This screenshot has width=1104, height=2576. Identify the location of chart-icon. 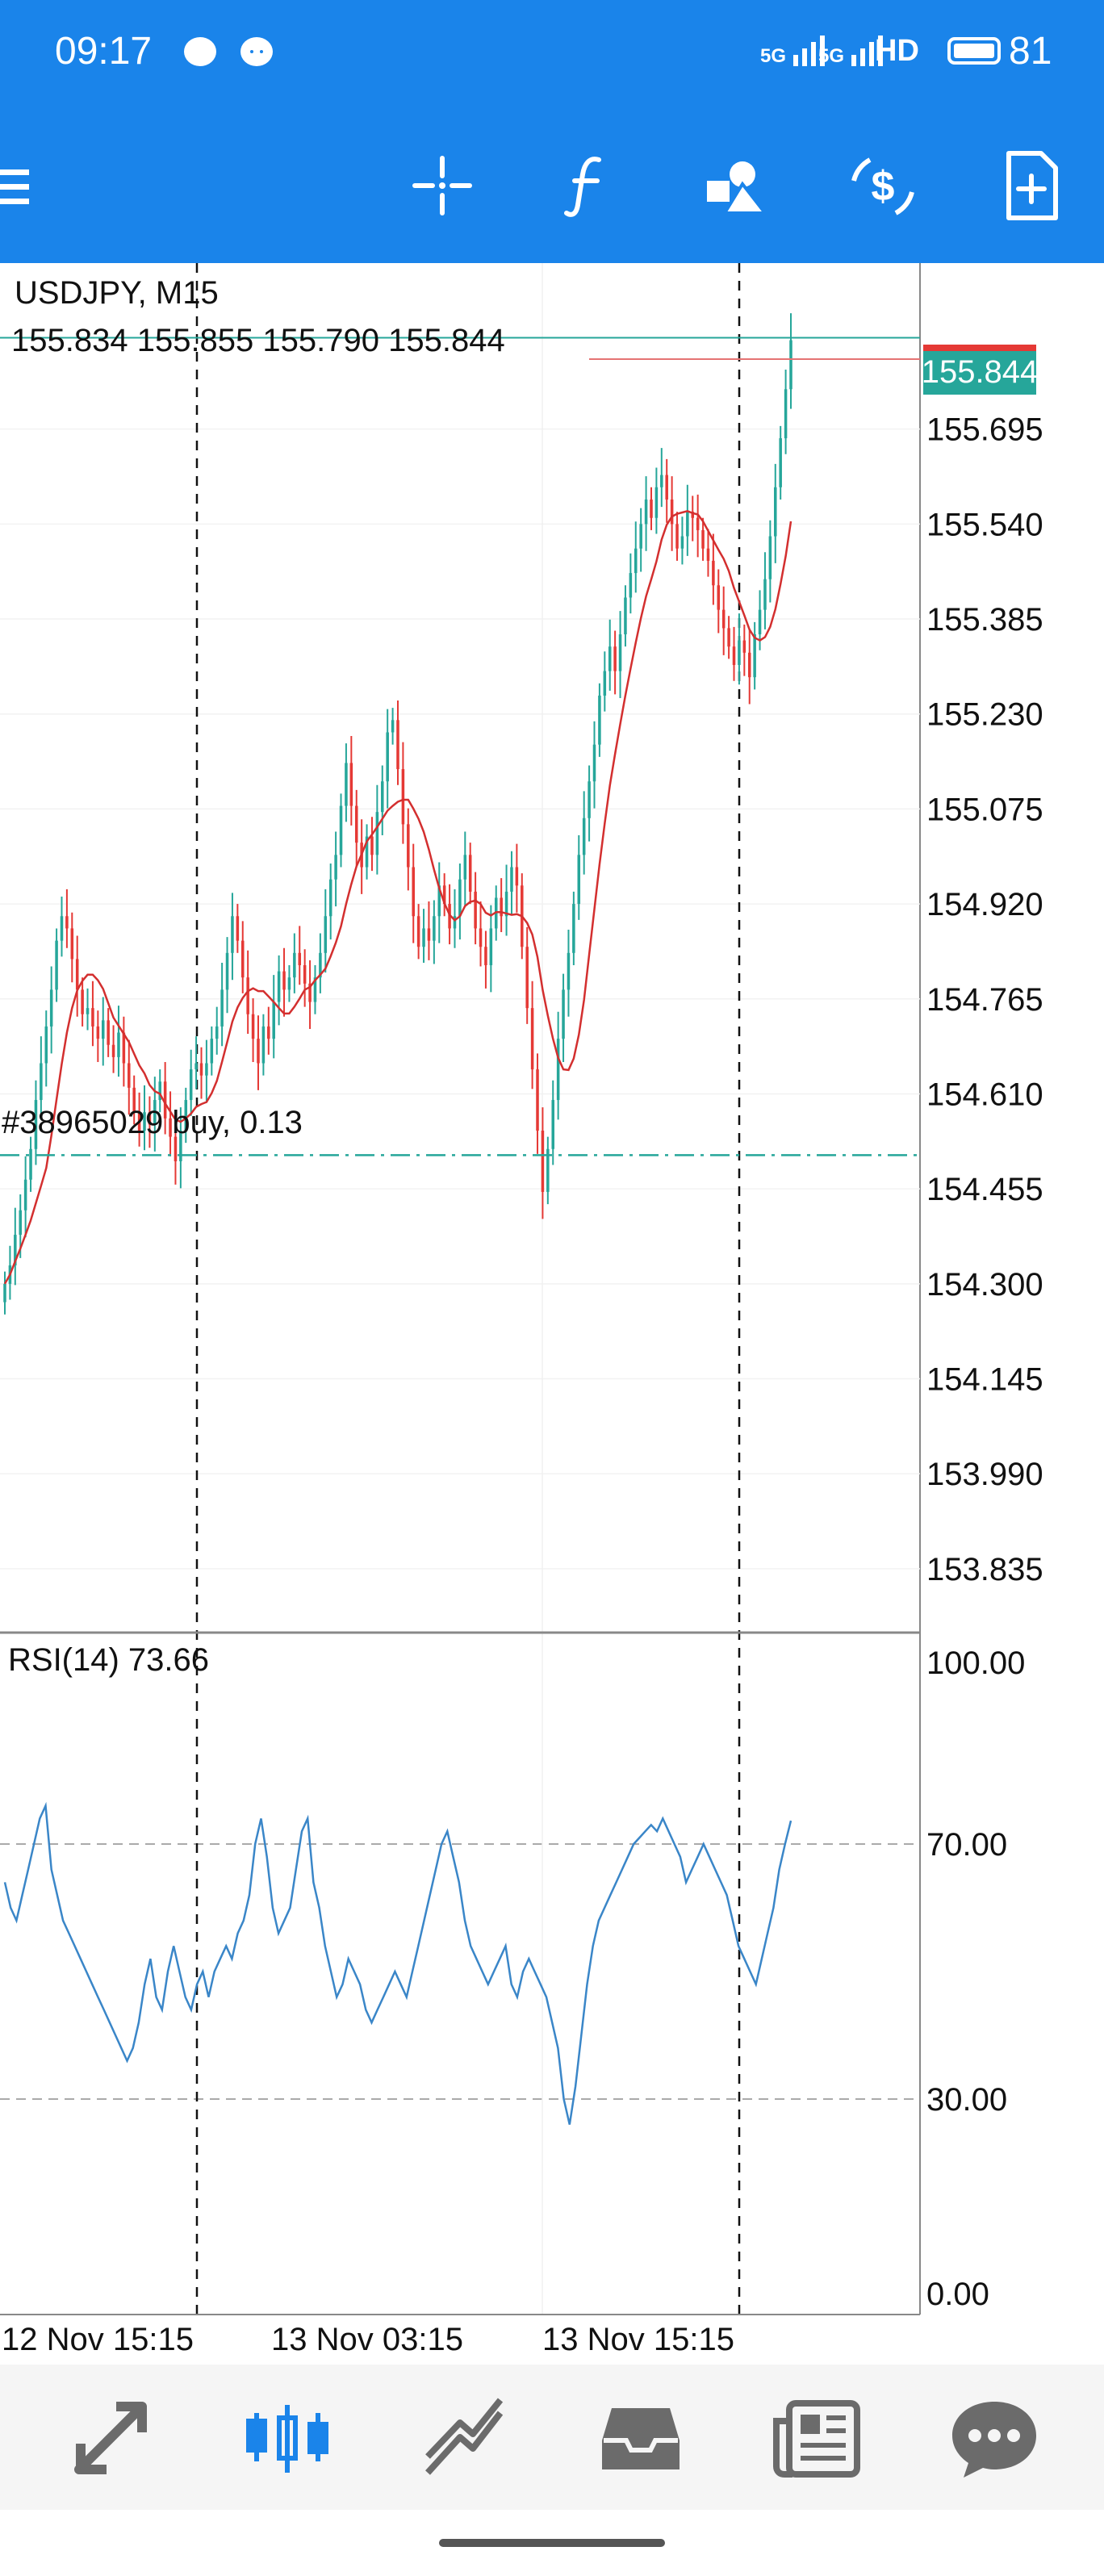
(287, 2437).